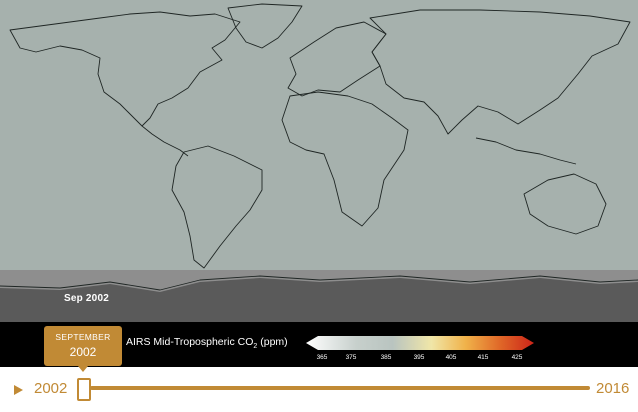  Describe the element at coordinates (386, 357) in the screenshot. I see `tick-label: 385` at that location.